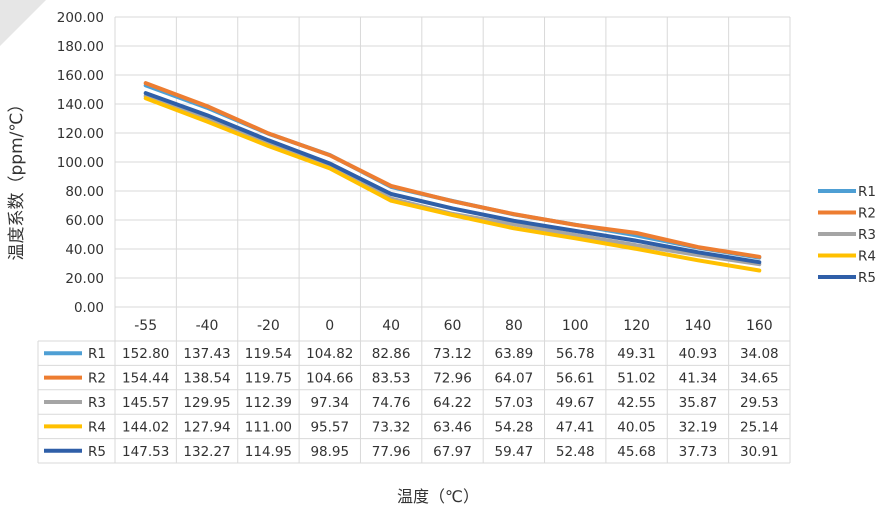 The height and width of the screenshot is (518, 891). Describe the element at coordinates (80, 76) in the screenshot. I see `y-tick-label: 160.00` at that location.